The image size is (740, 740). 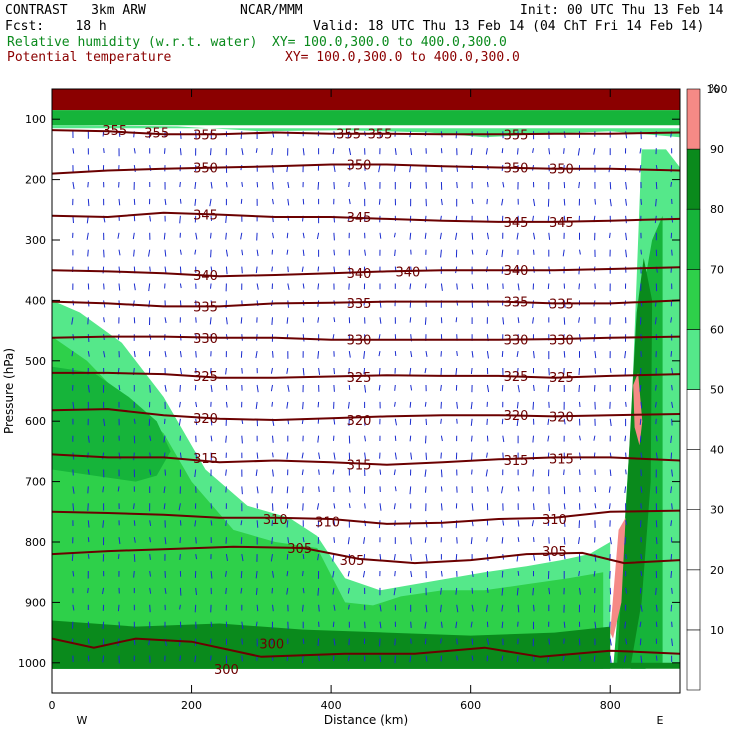 I want to click on colorbar-label-40: 40, so click(x=717, y=450).